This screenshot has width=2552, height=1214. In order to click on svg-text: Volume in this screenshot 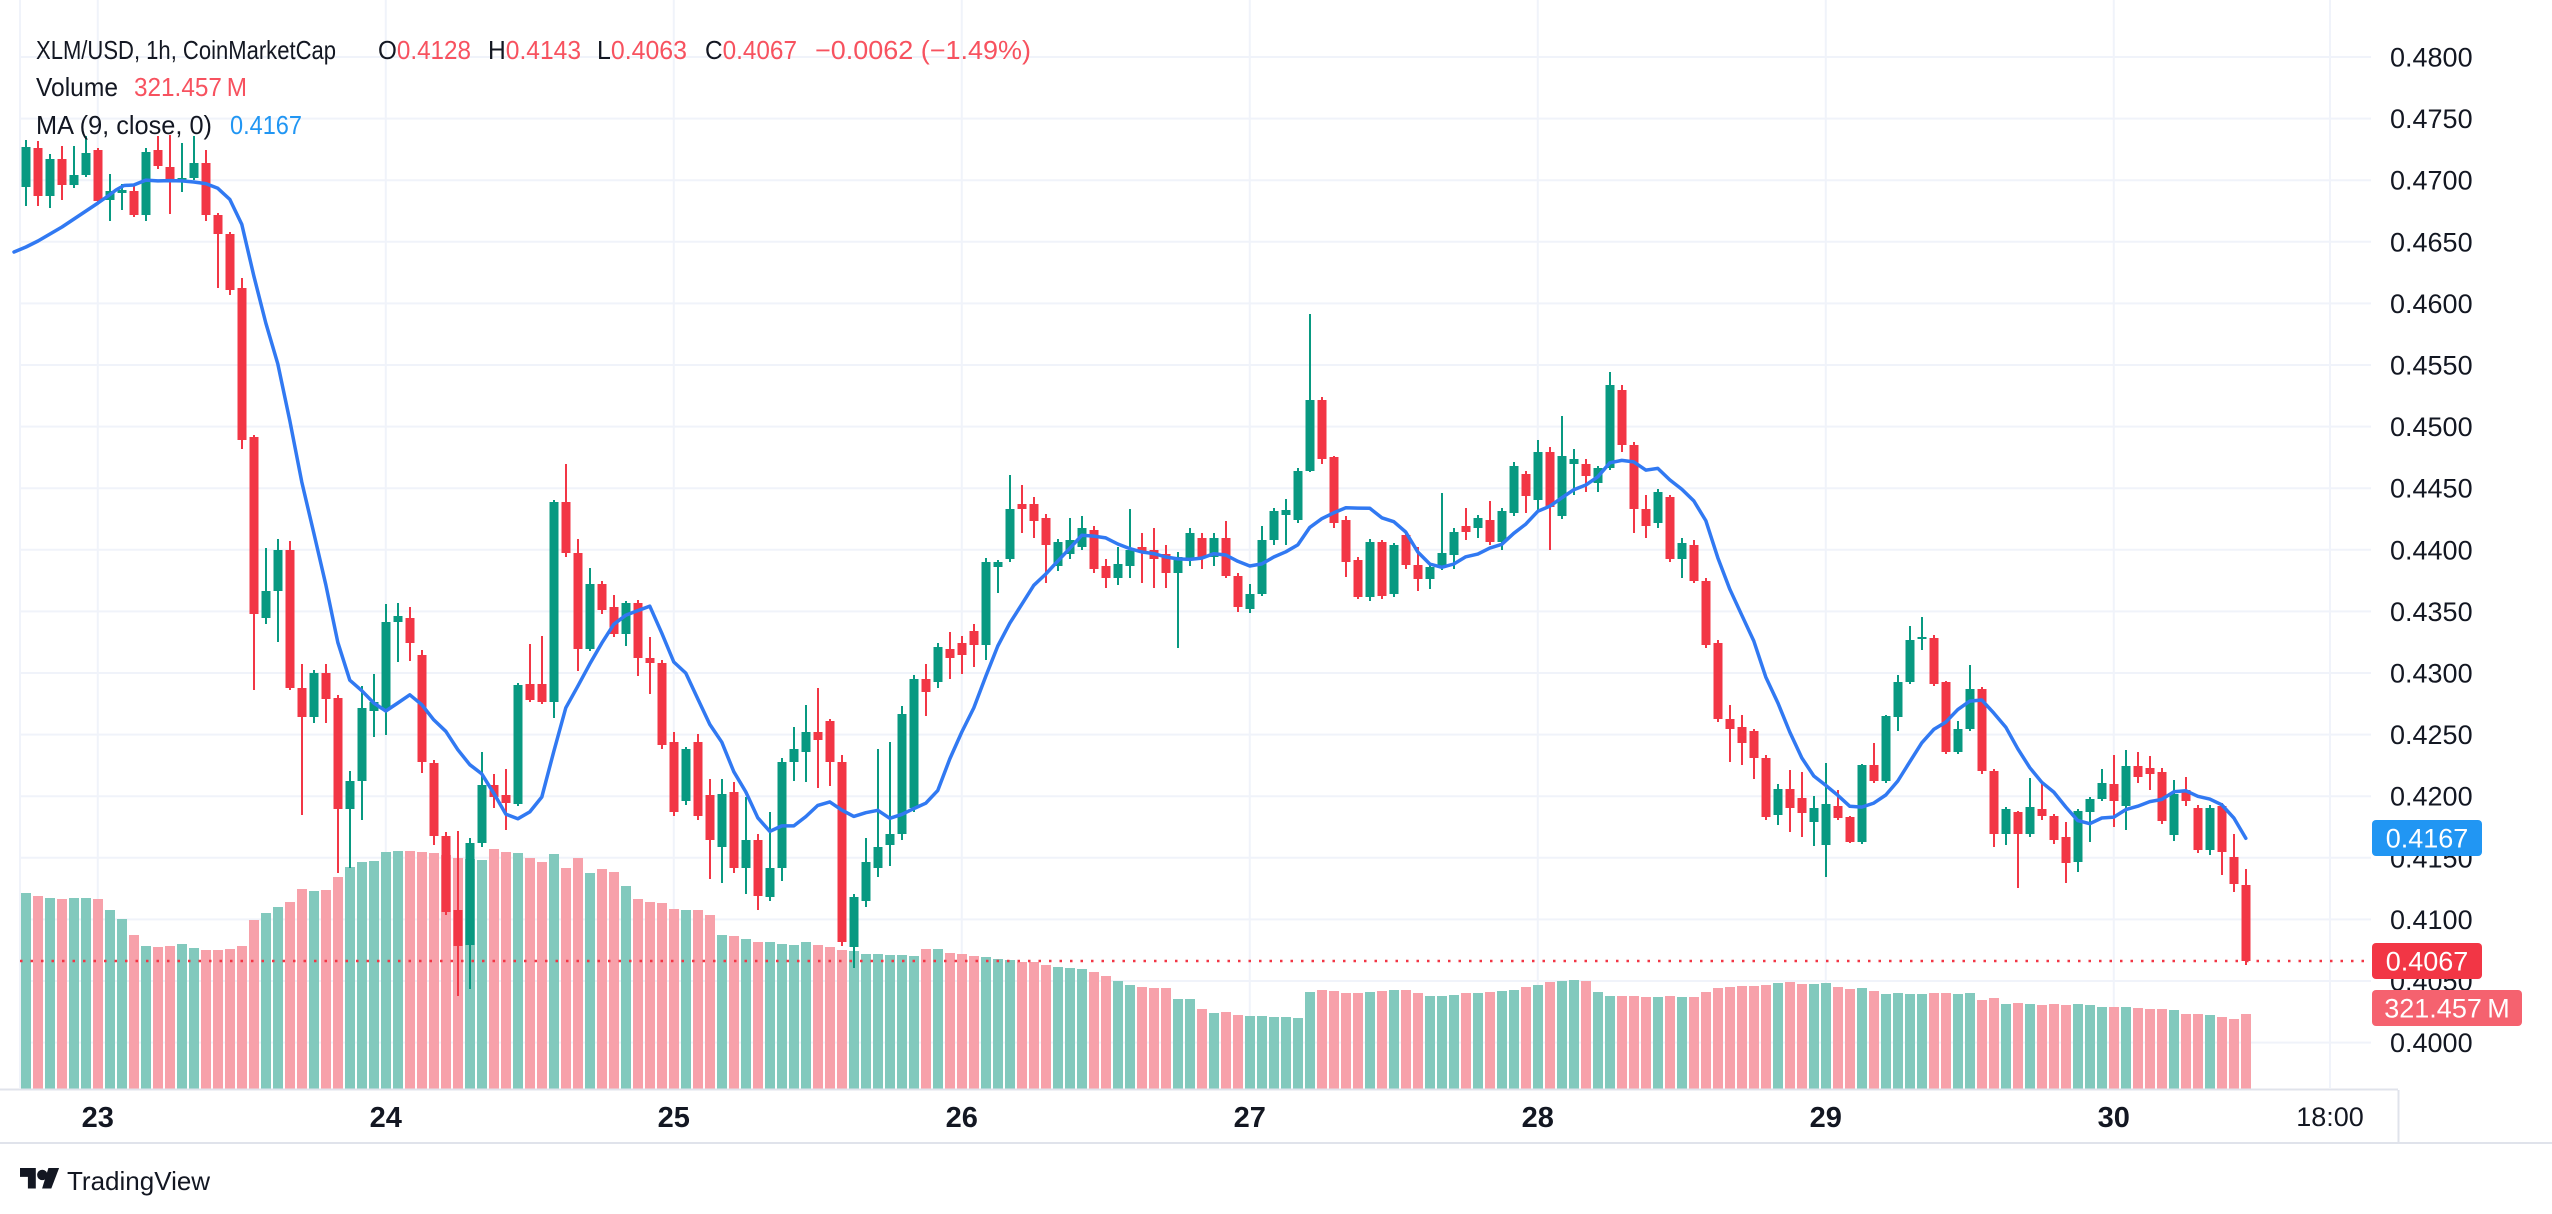, I will do `click(77, 87)`.